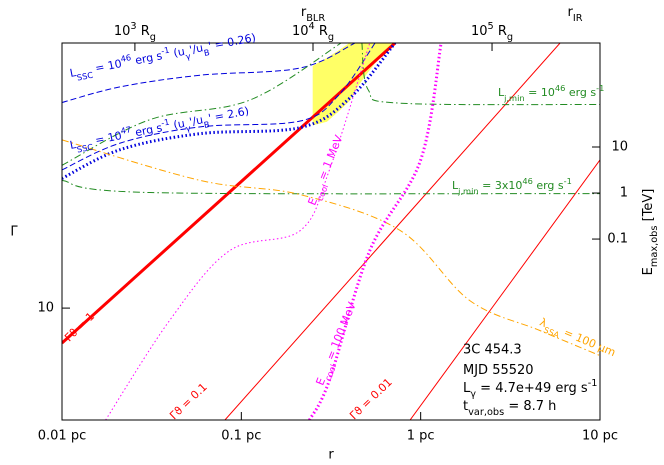 This screenshot has height=465, width=664. I want to click on curve-label: Γϑ = 0.1, so click(188, 402).